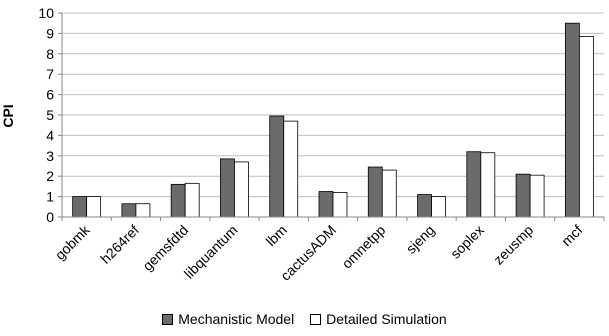 The image size is (609, 336). I want to click on y-tick-label: 8, so click(50, 54).